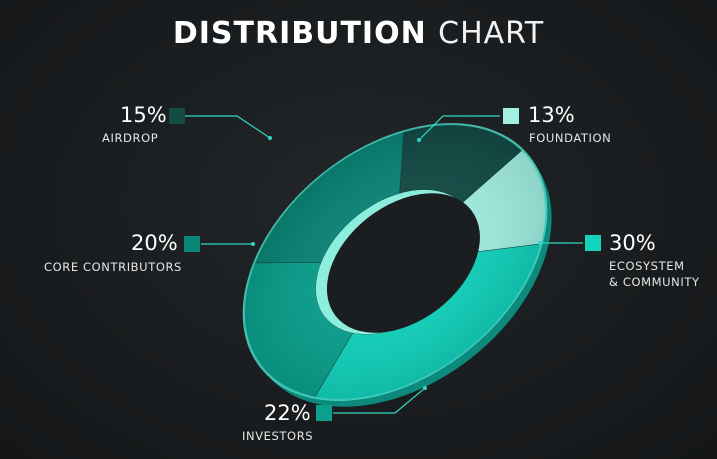 The width and height of the screenshot is (717, 459). Describe the element at coordinates (593, 243) in the screenshot. I see `ecosystem-swatch` at that location.